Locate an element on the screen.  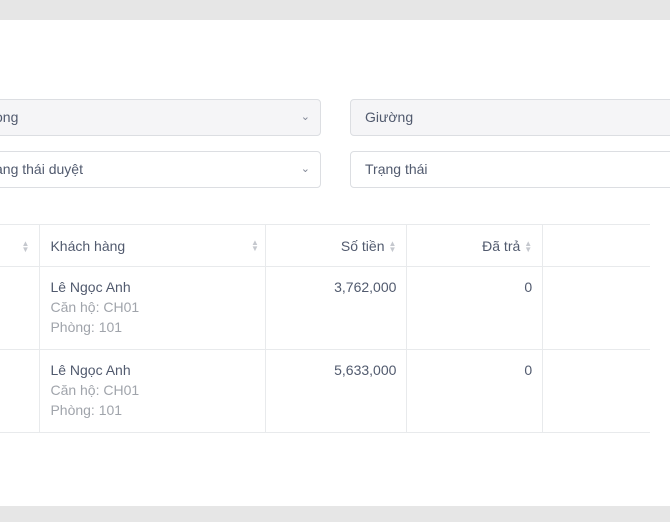
header-label: Đã trả is located at coordinates (501, 245).